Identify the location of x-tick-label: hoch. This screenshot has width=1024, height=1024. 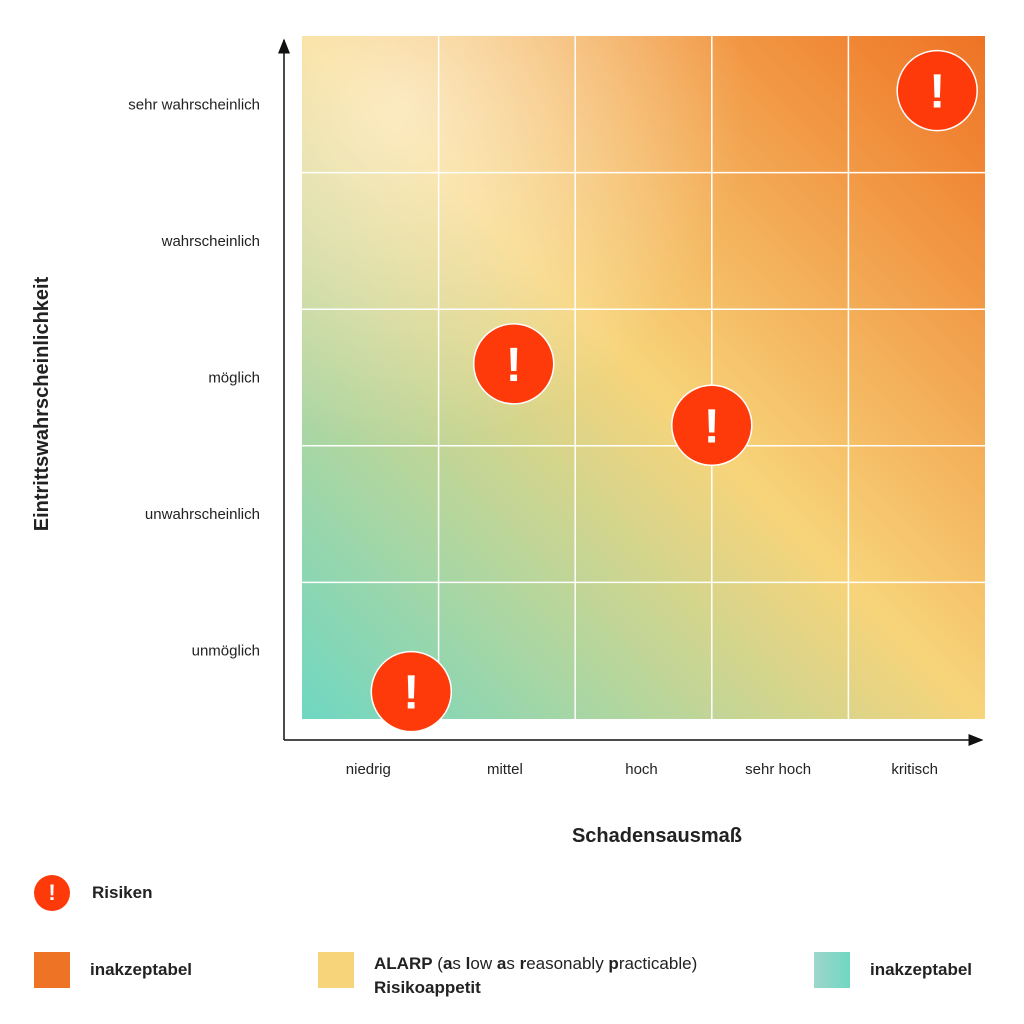
(641, 769).